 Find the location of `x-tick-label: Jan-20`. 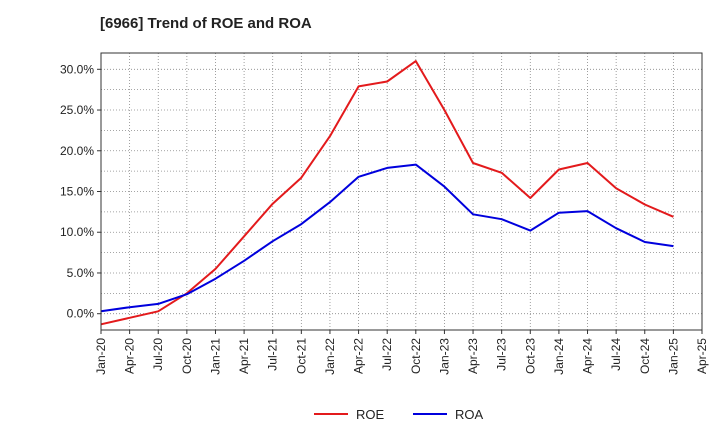

x-tick-label: Jan-20 is located at coordinates (101, 356).